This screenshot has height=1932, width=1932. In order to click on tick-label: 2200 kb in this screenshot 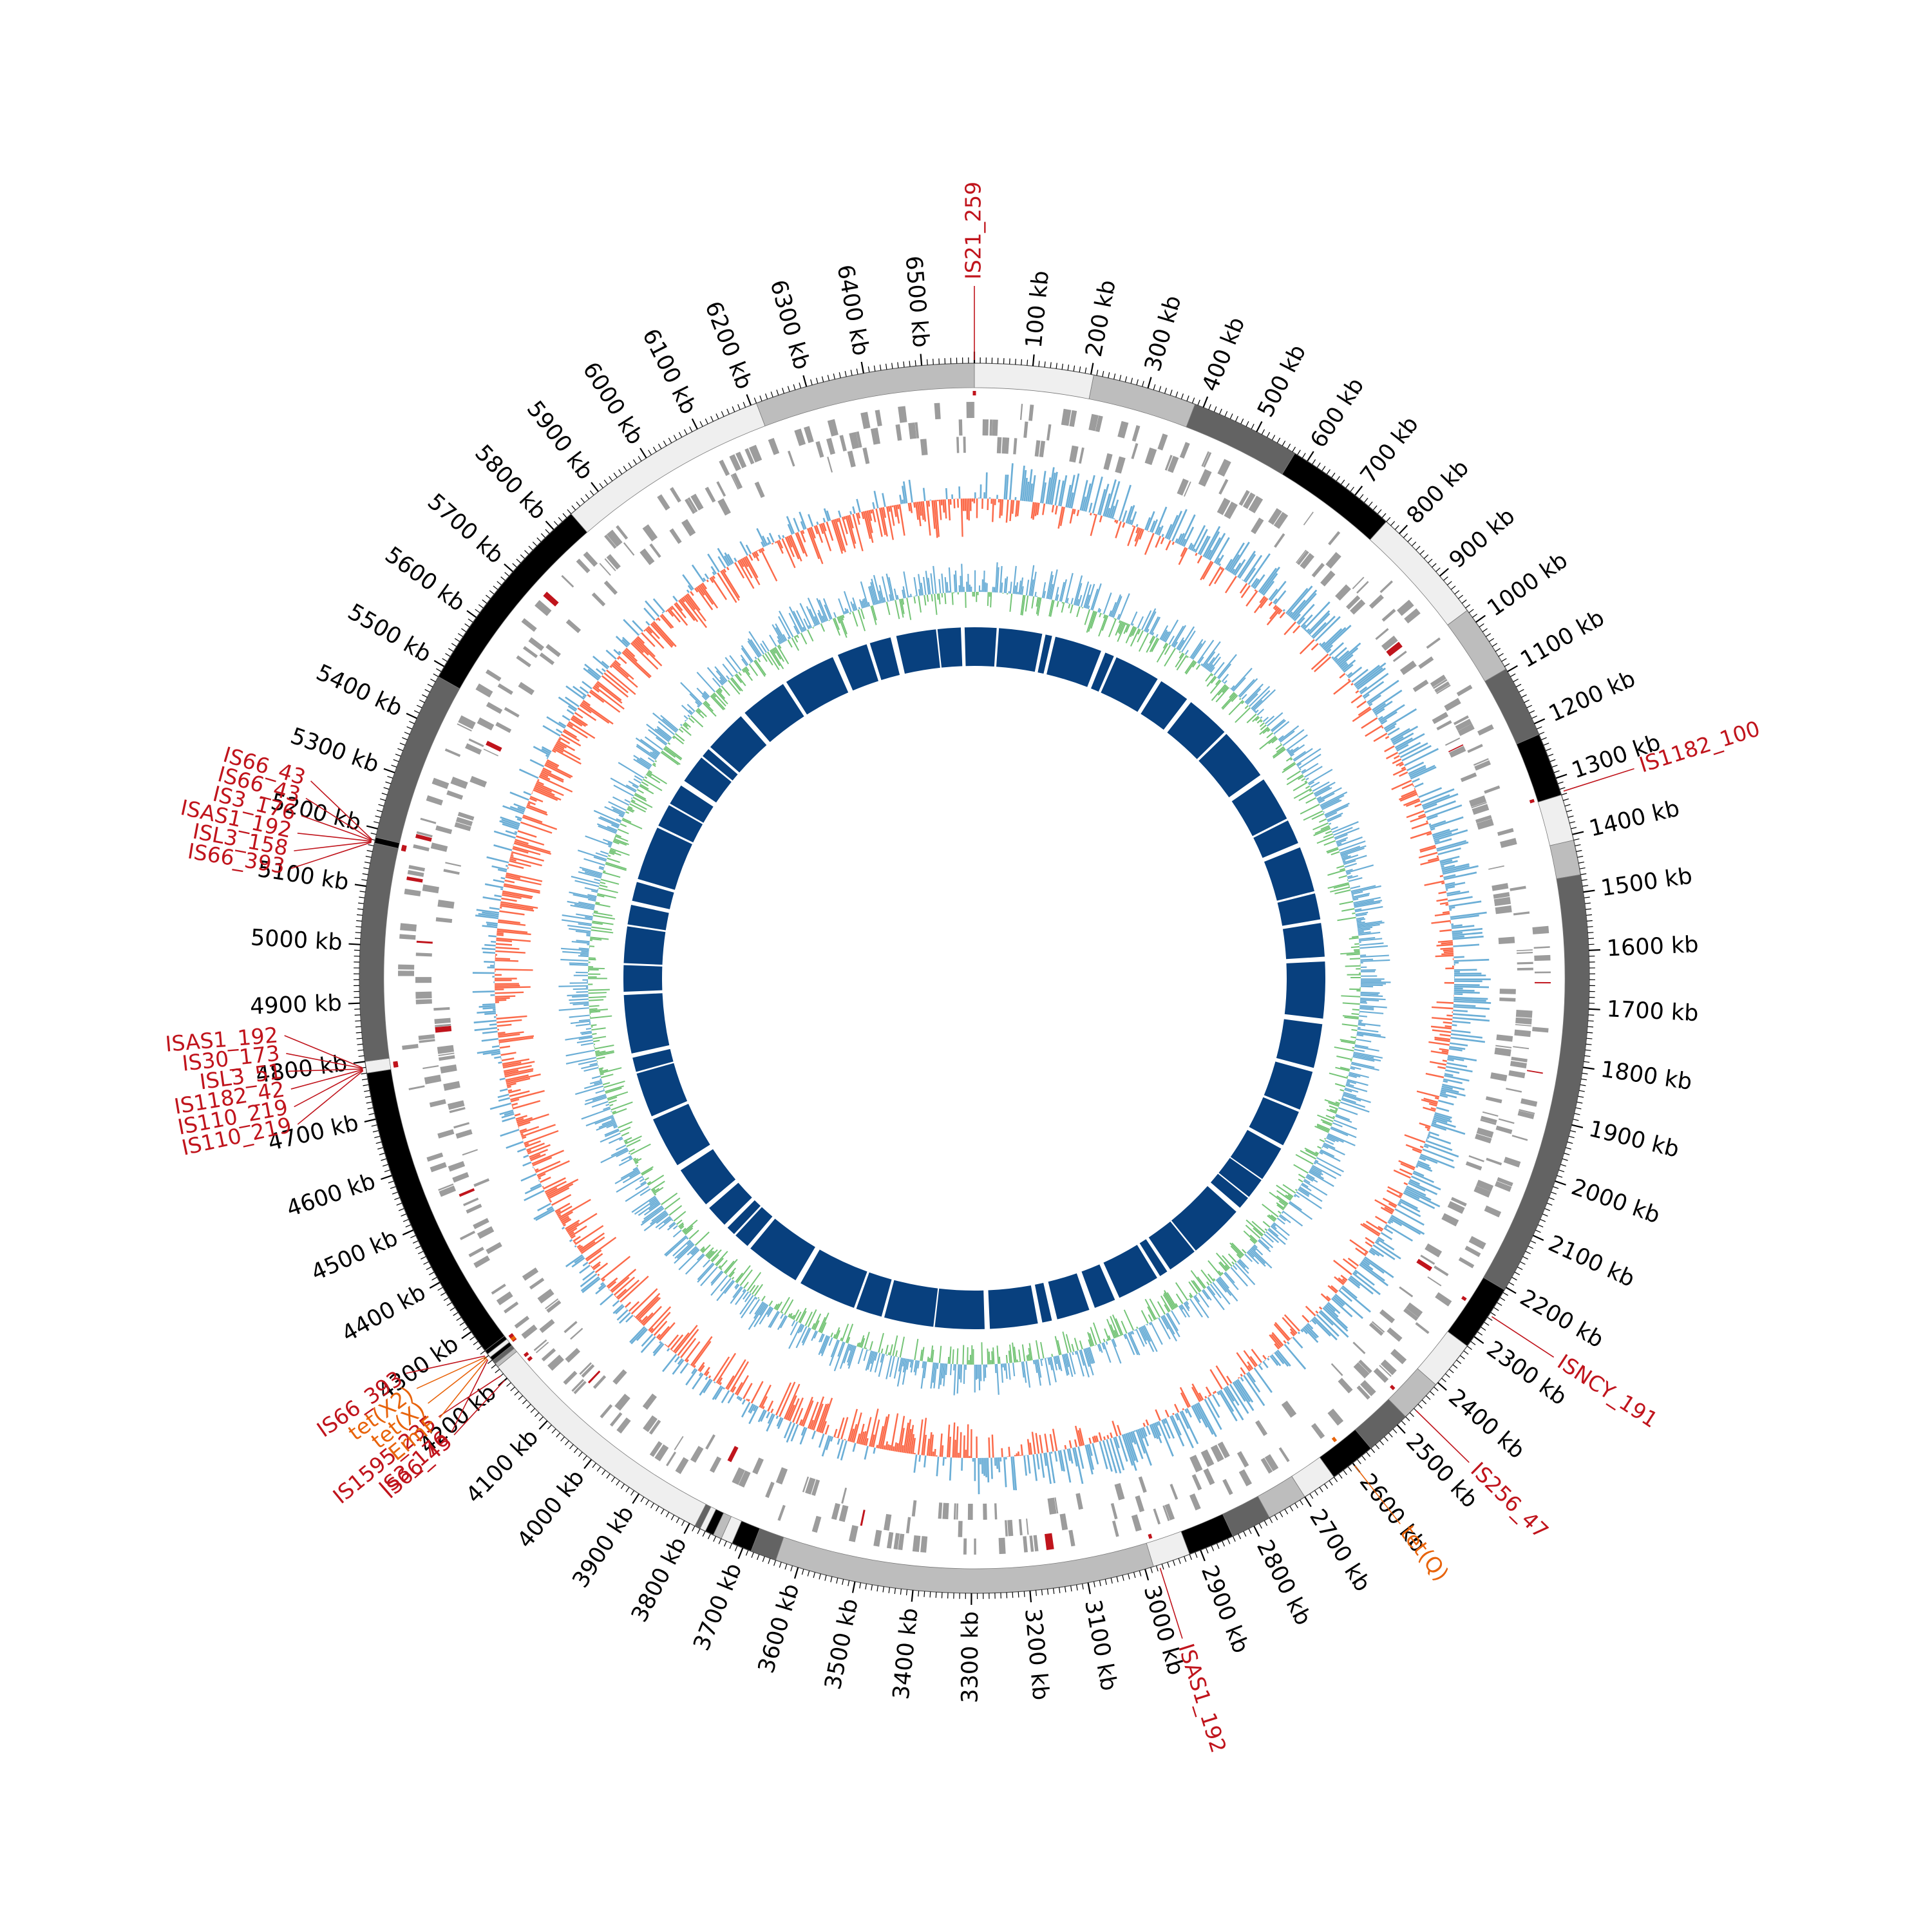, I will do `click(1561, 1319)`.